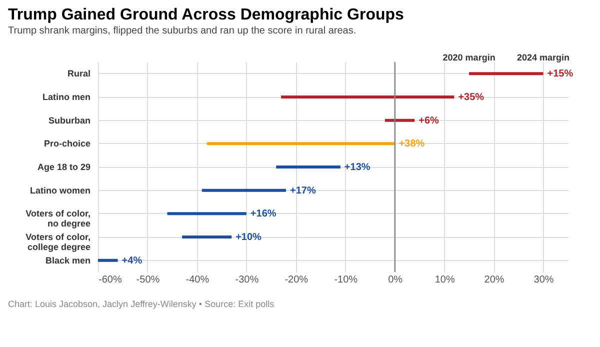 The image size is (600, 347). I want to click on x-tick-label: -50%, so click(148, 280).